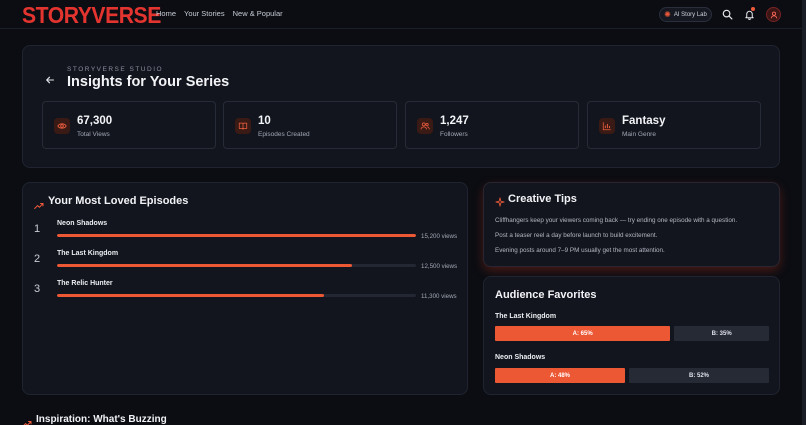 The width and height of the screenshot is (806, 425). I want to click on stat-label: Followers, so click(454, 134).